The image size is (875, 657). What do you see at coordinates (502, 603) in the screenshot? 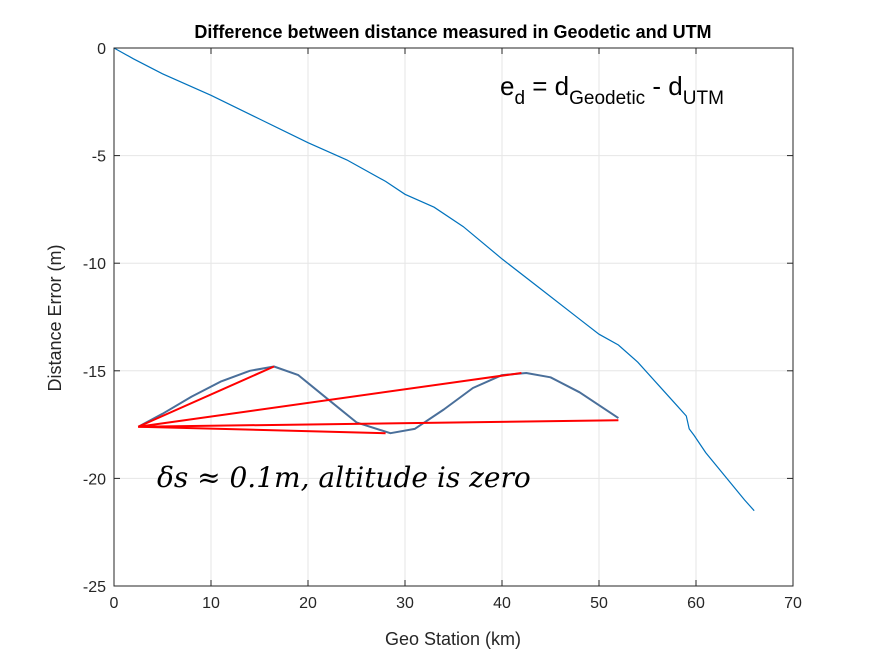
I see `x-tick-label: 40` at bounding box center [502, 603].